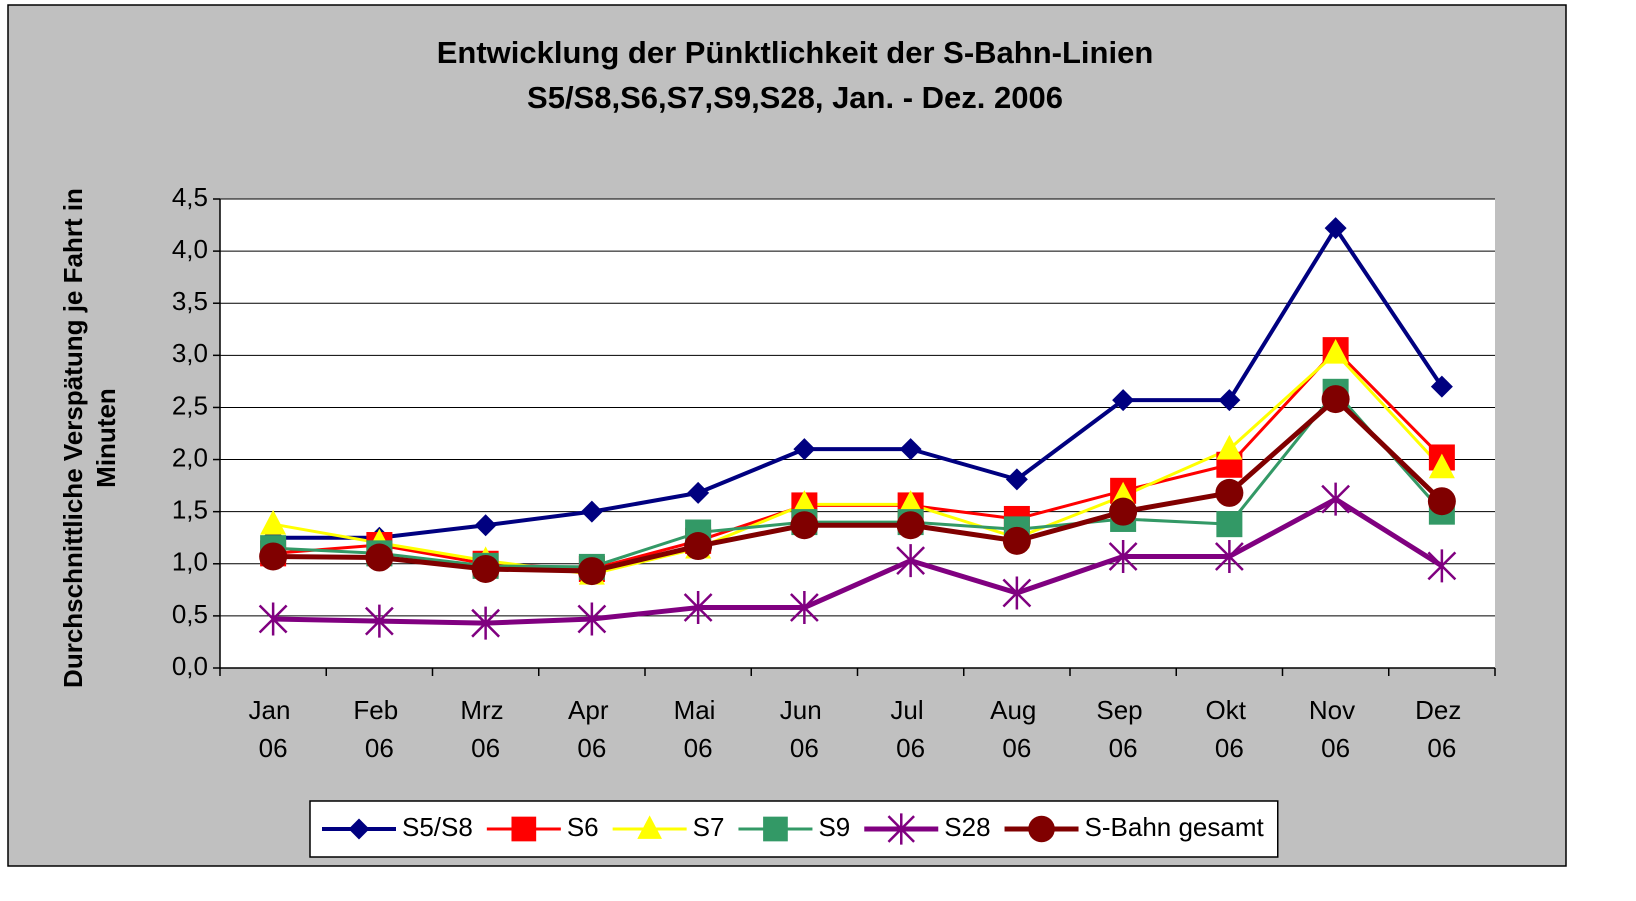 The image size is (1636, 901). I want to click on y-tick-label: 2,0, so click(190, 457).